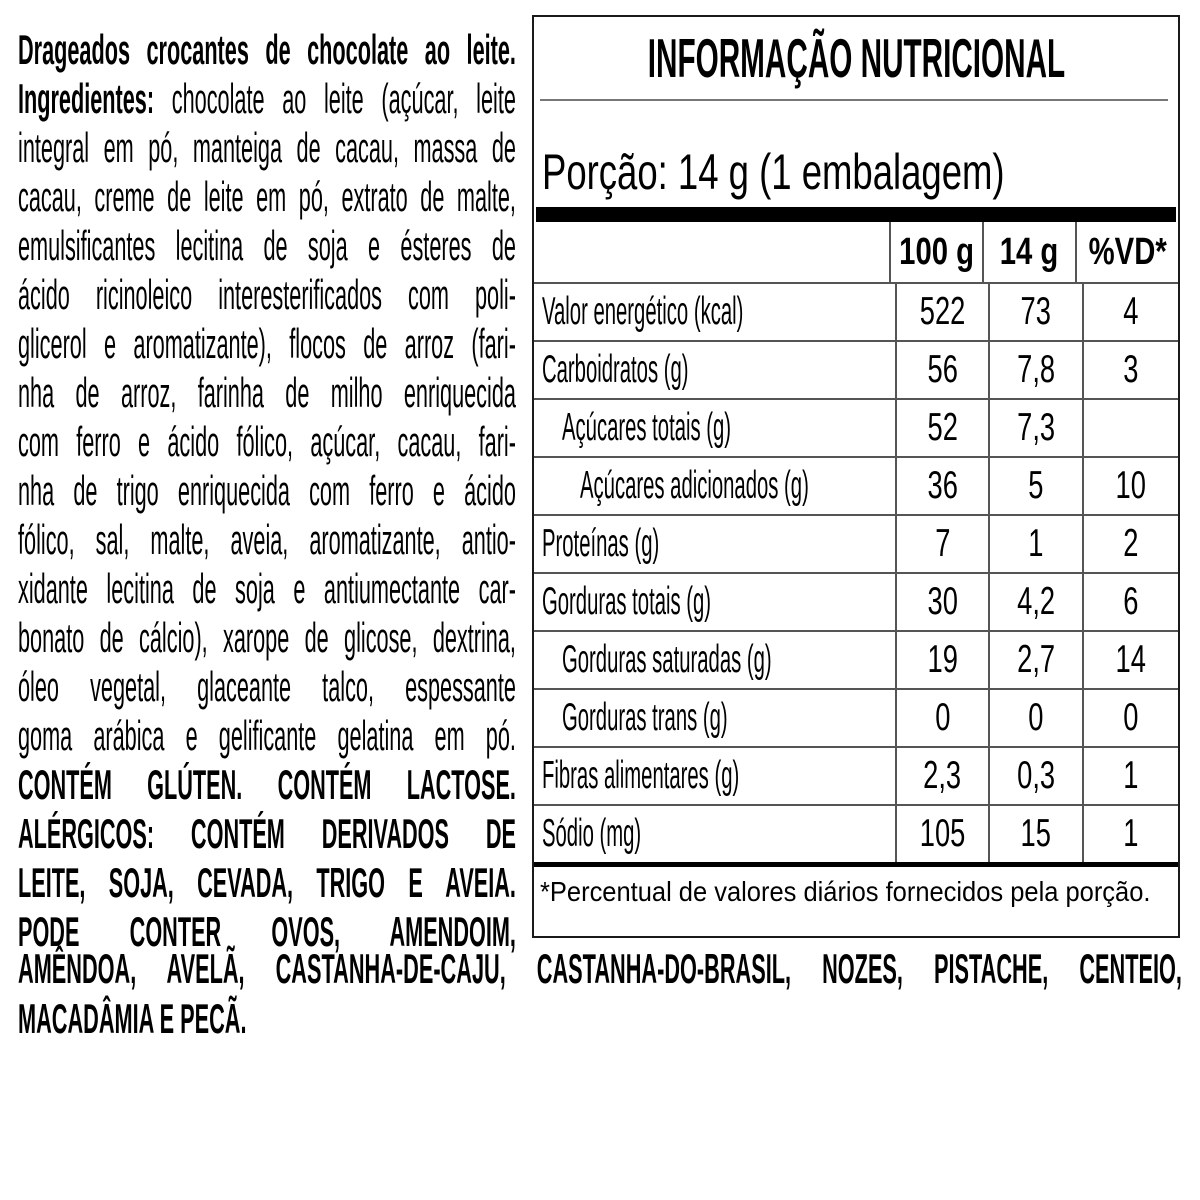 The width and height of the screenshot is (1200, 1200). What do you see at coordinates (1035, 312) in the screenshot?
I see `cell-14g: 73` at bounding box center [1035, 312].